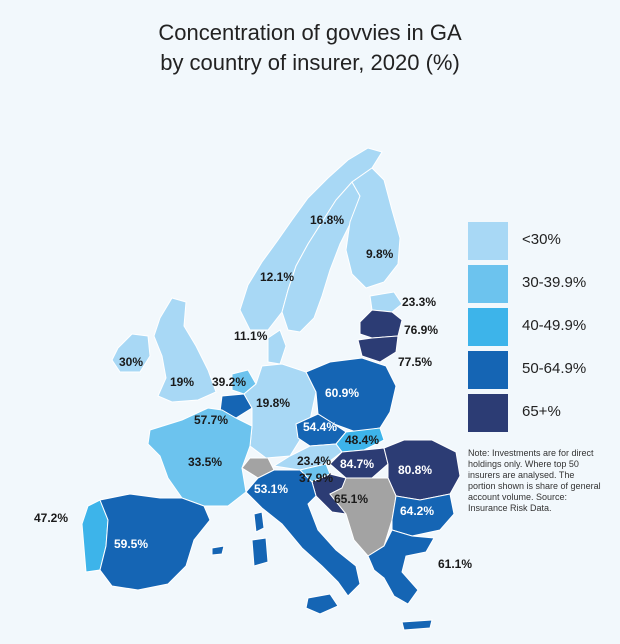  Describe the element at coordinates (273, 403) in the screenshot. I see `label-germany: 19.8%` at that location.